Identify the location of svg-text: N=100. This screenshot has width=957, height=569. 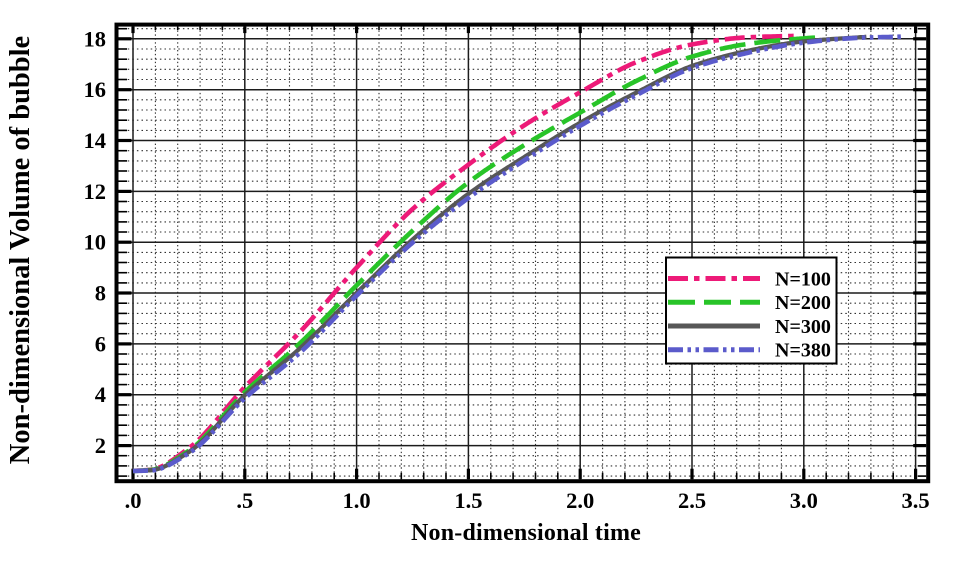
(803, 279).